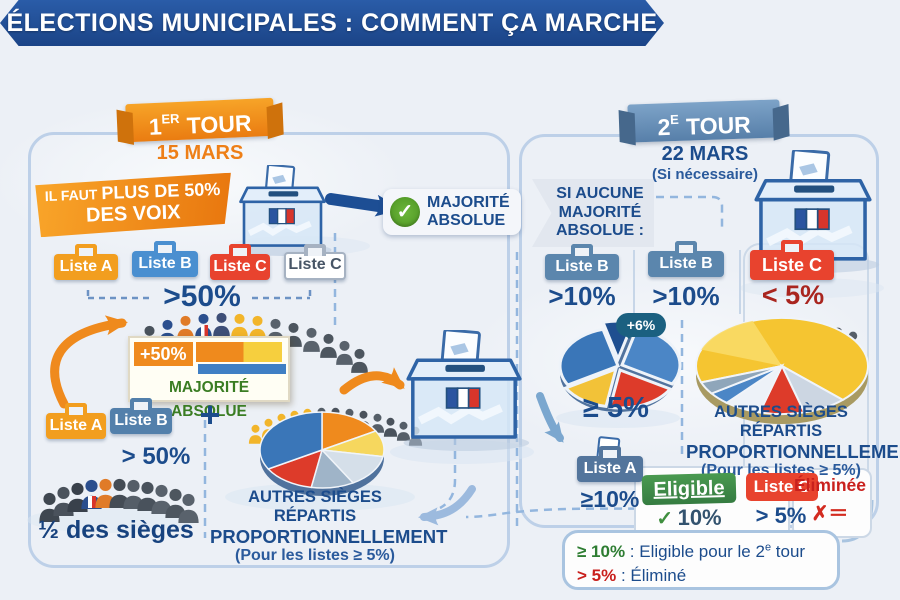  What do you see at coordinates (242, 369) in the screenshot?
I see `seats-bar-blue` at bounding box center [242, 369].